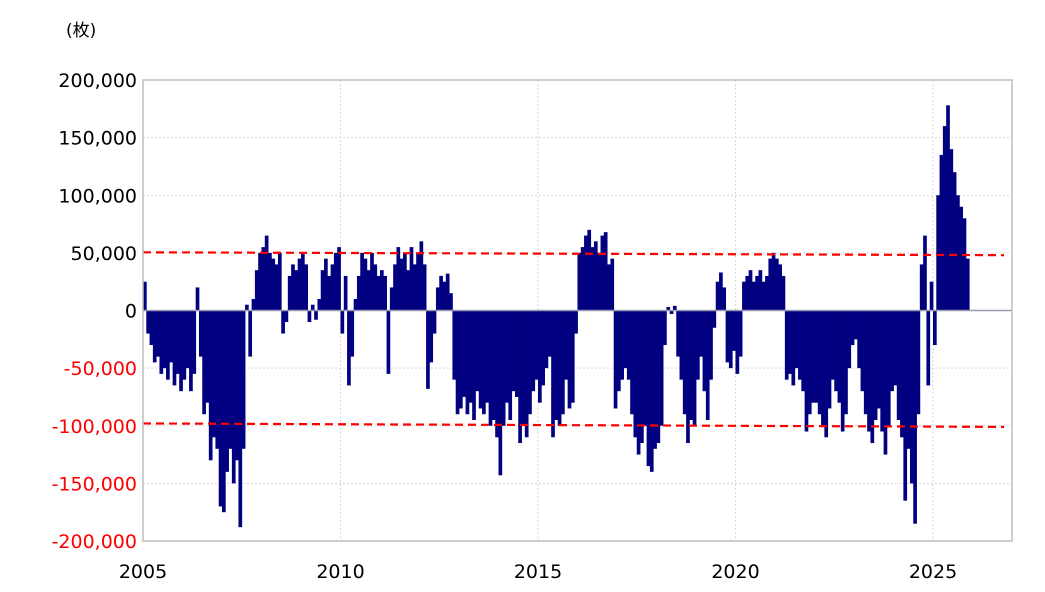 This screenshot has width=1045, height=592. I want to click on y-tick-label: -100,000, so click(94, 427).